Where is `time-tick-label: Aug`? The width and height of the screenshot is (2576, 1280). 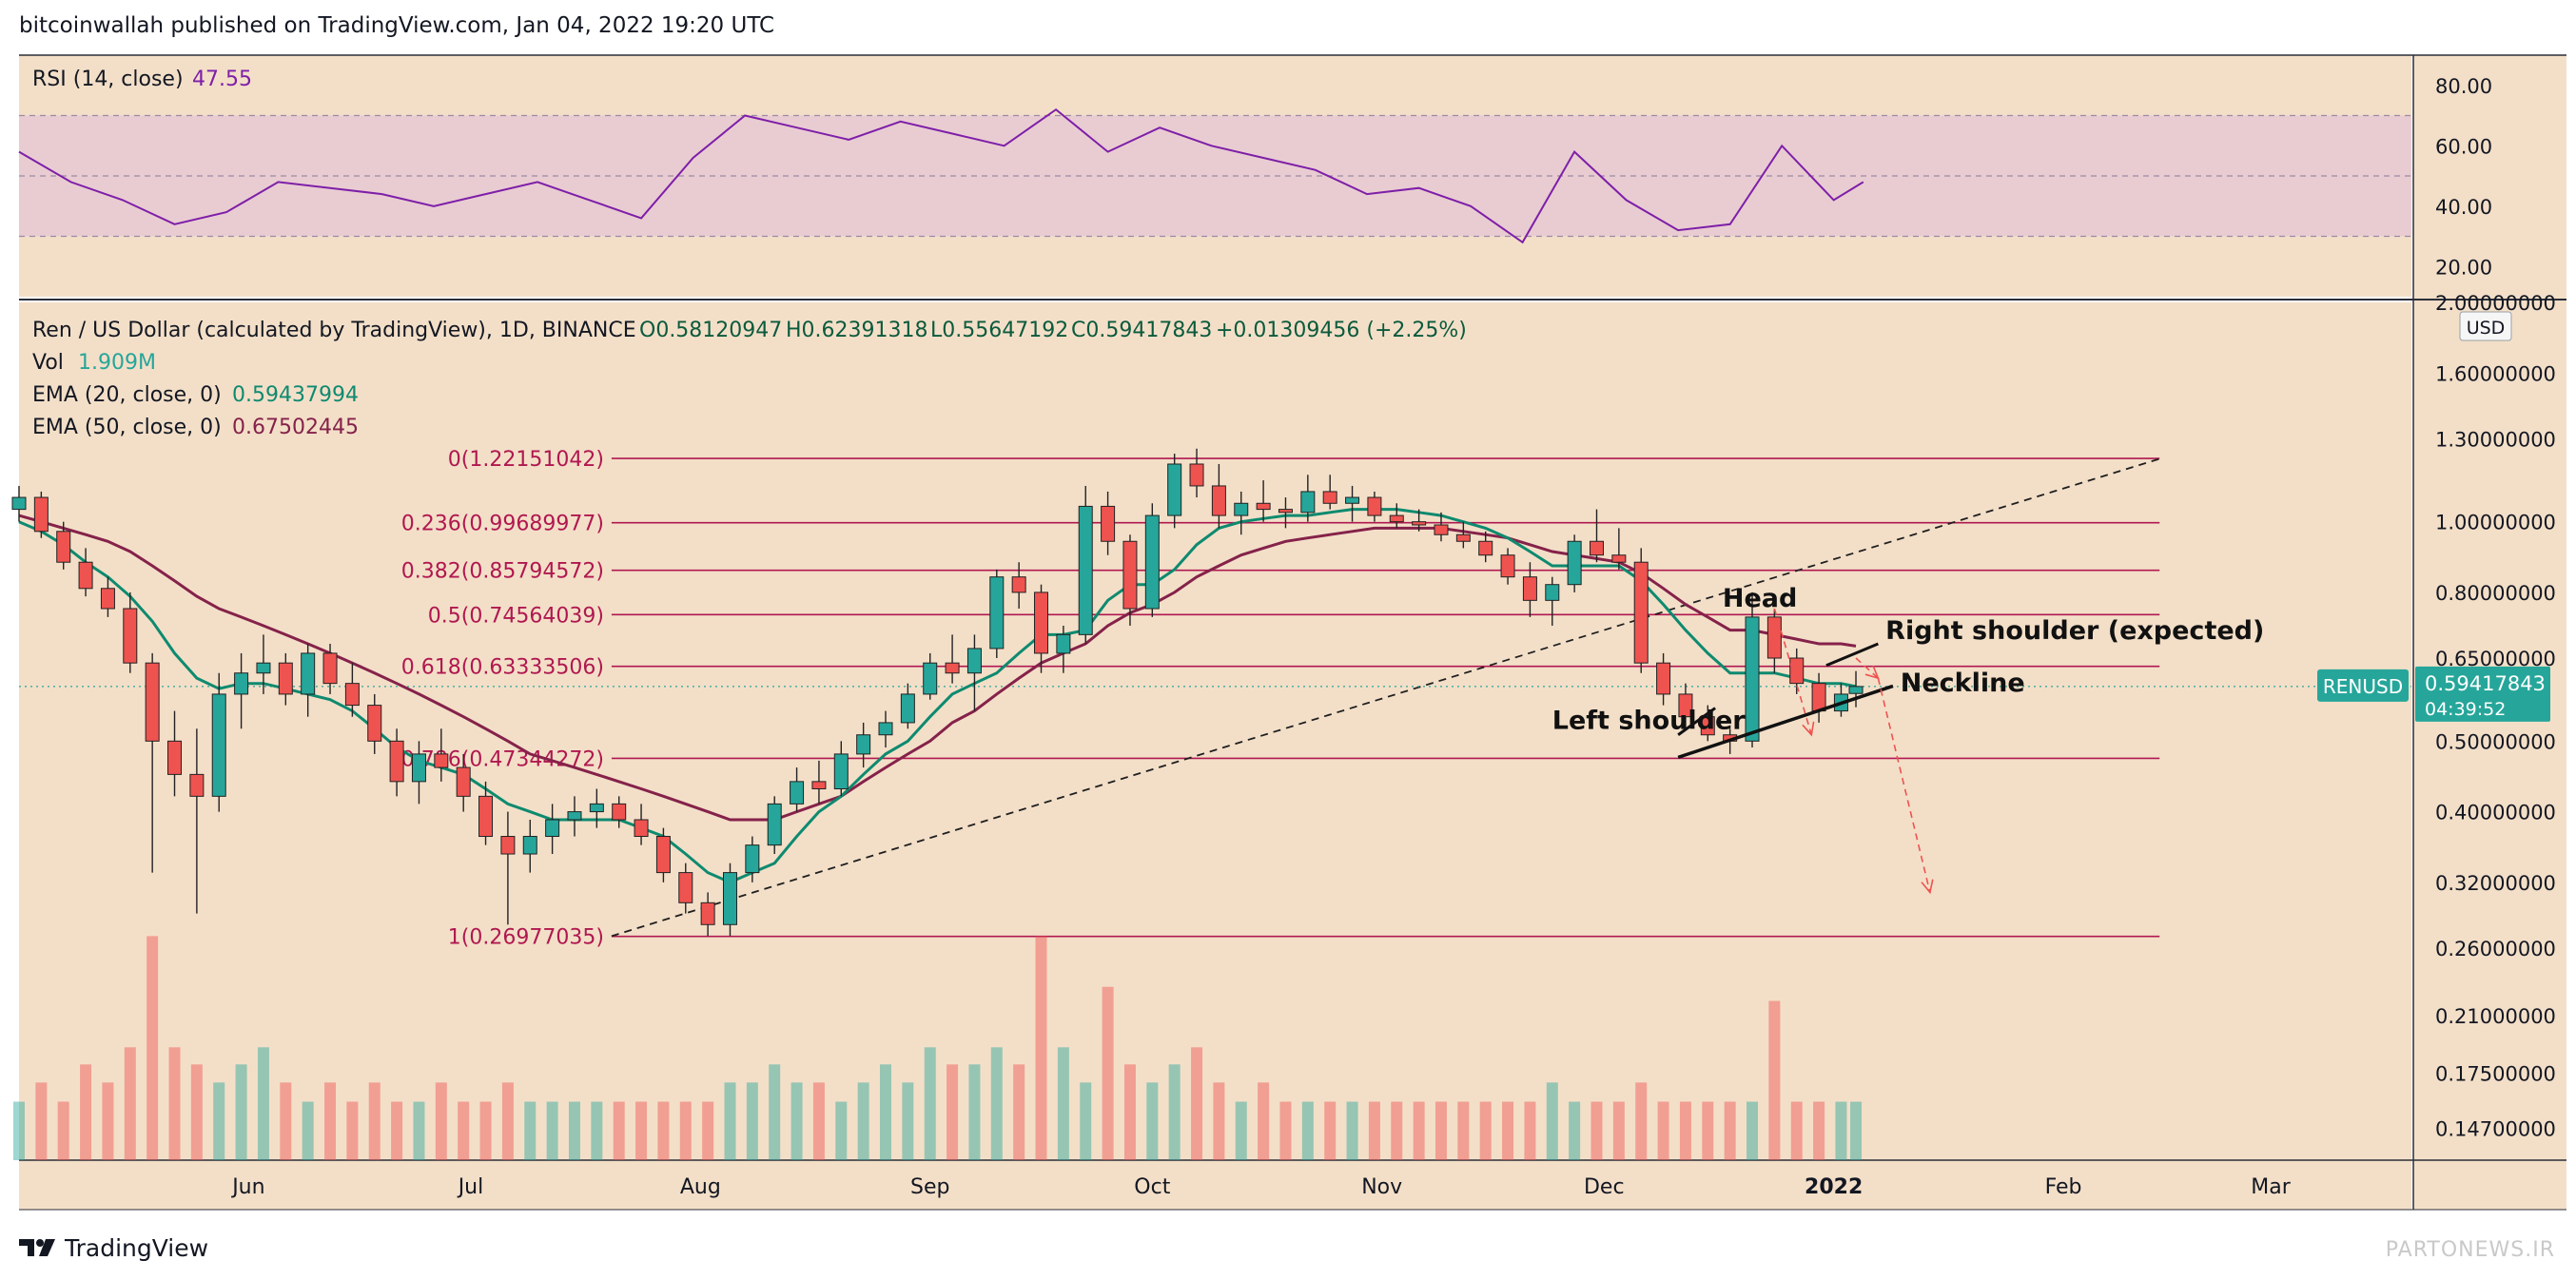 time-tick-label: Aug is located at coordinates (701, 1187).